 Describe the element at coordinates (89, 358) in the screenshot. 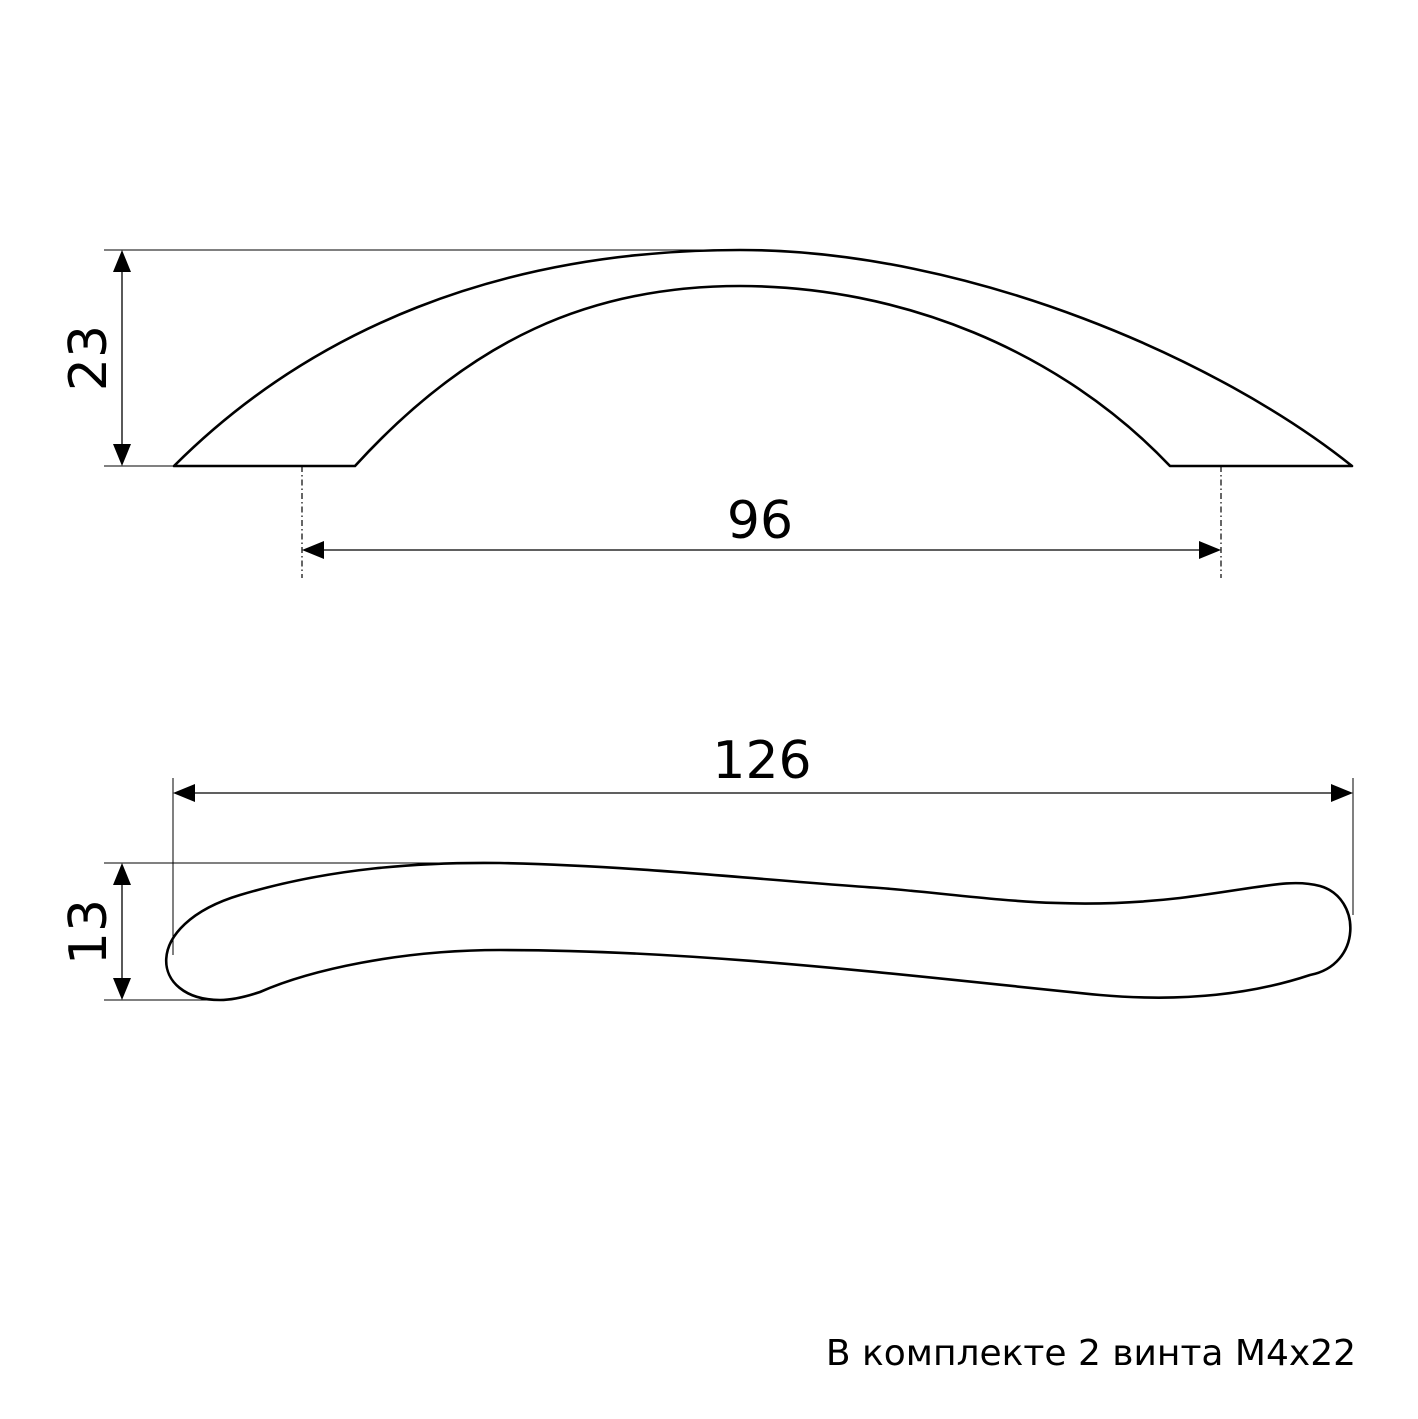

I see `height-dimension-label: 23` at that location.